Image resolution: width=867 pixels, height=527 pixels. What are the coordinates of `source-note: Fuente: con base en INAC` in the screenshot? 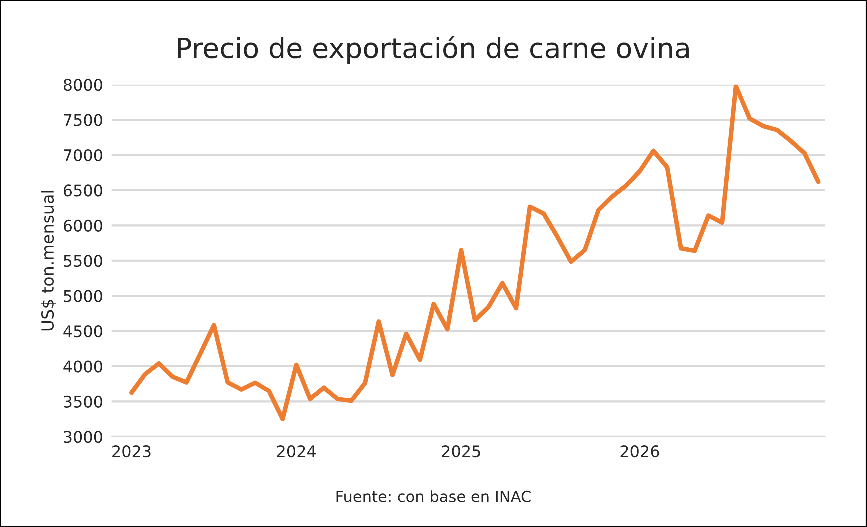 It's located at (433, 496).